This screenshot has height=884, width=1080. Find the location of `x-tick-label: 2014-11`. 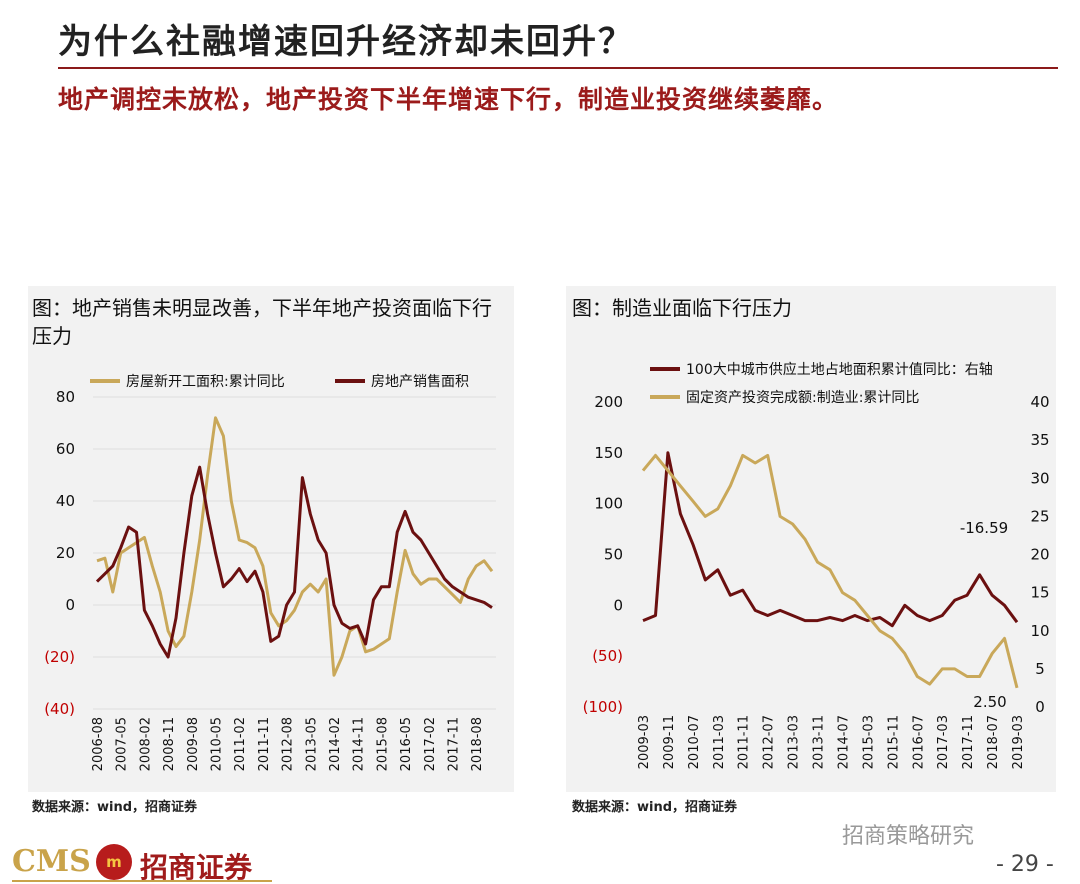

x-tick-label: 2014-11 is located at coordinates (359, 744).